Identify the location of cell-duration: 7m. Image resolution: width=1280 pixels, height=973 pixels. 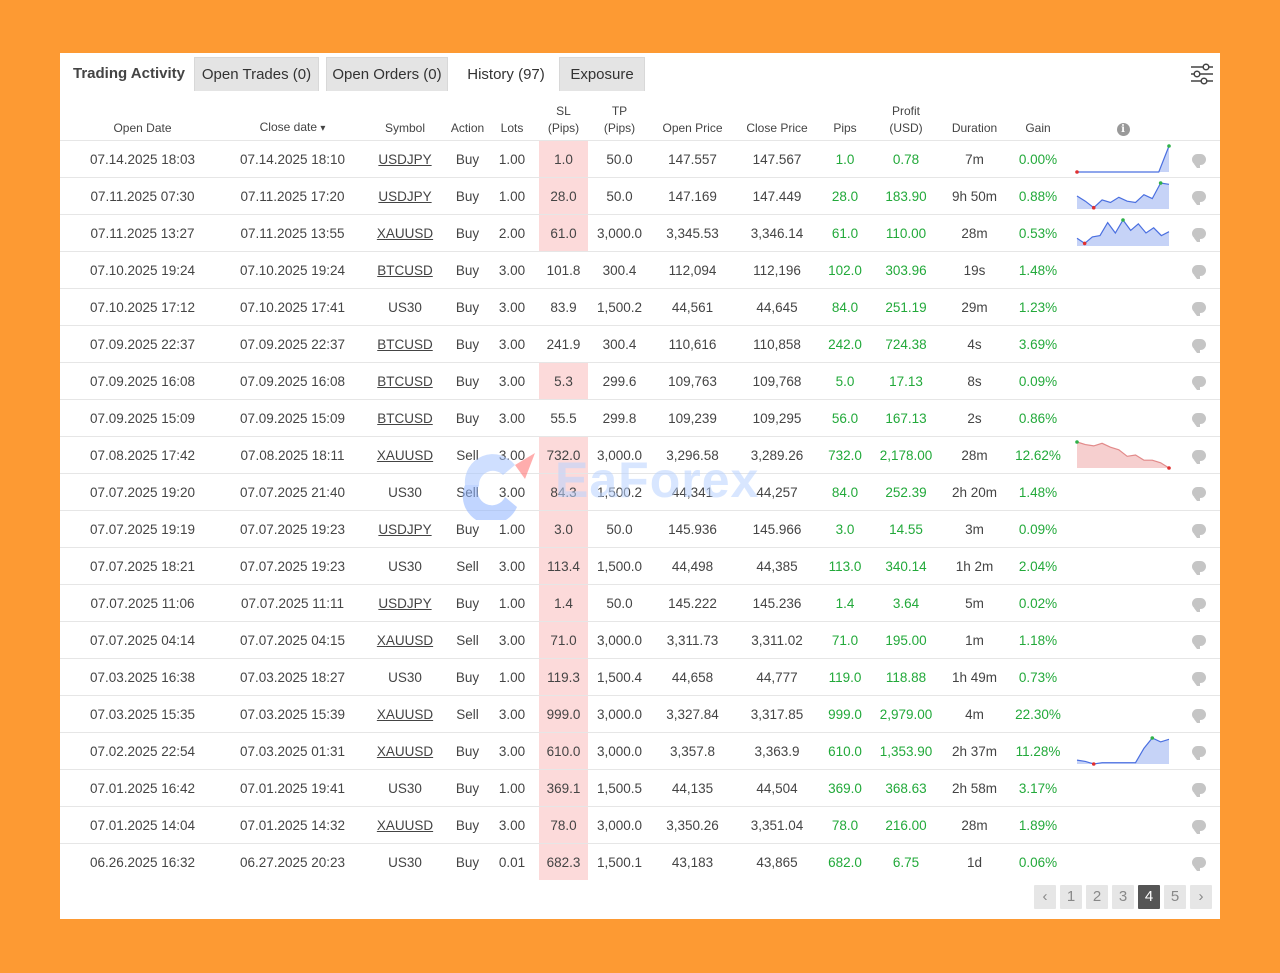
(974, 159).